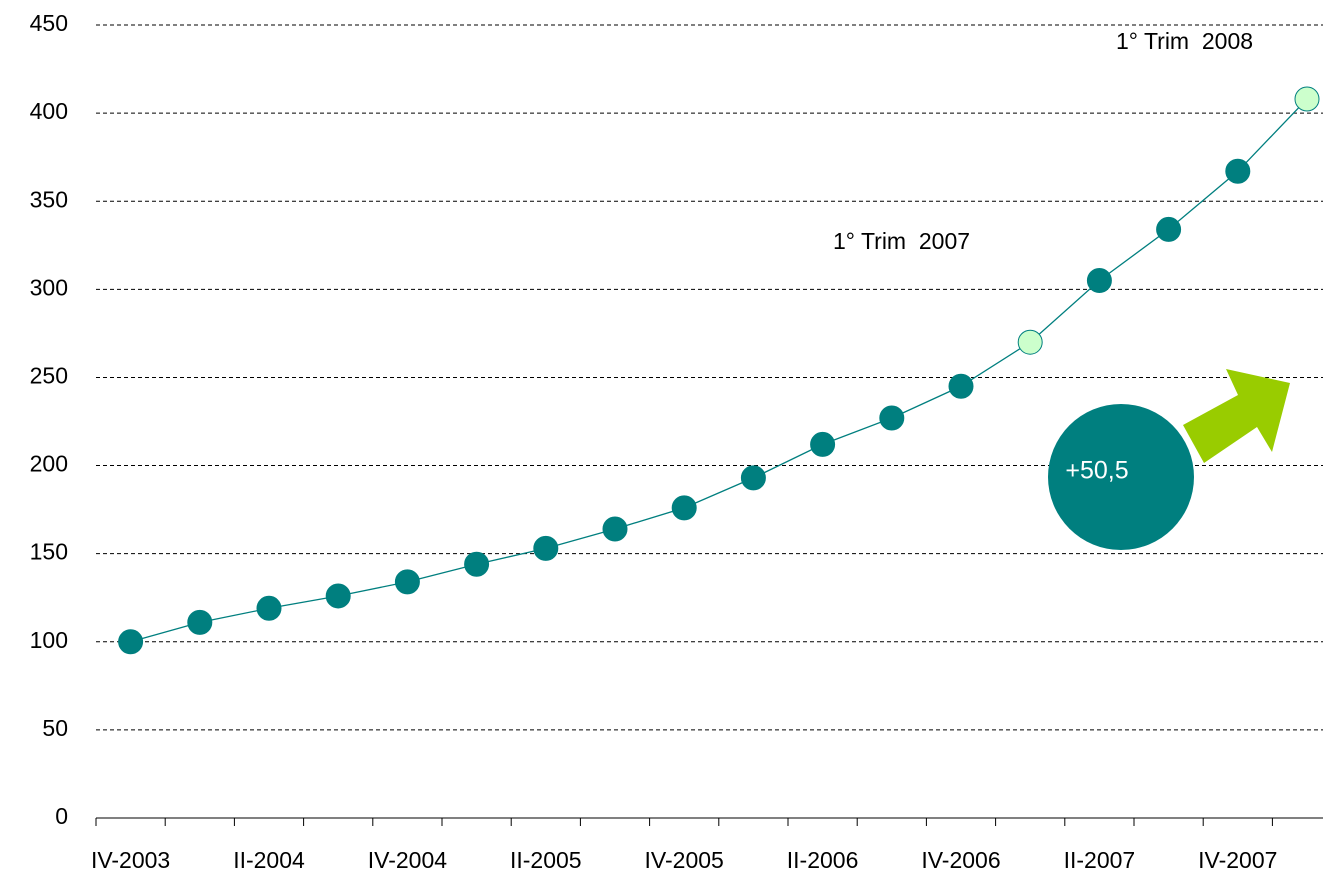 This screenshot has width=1323, height=880. Describe the element at coordinates (823, 860) in the screenshot. I see `x-tick-label: II-2006` at that location.